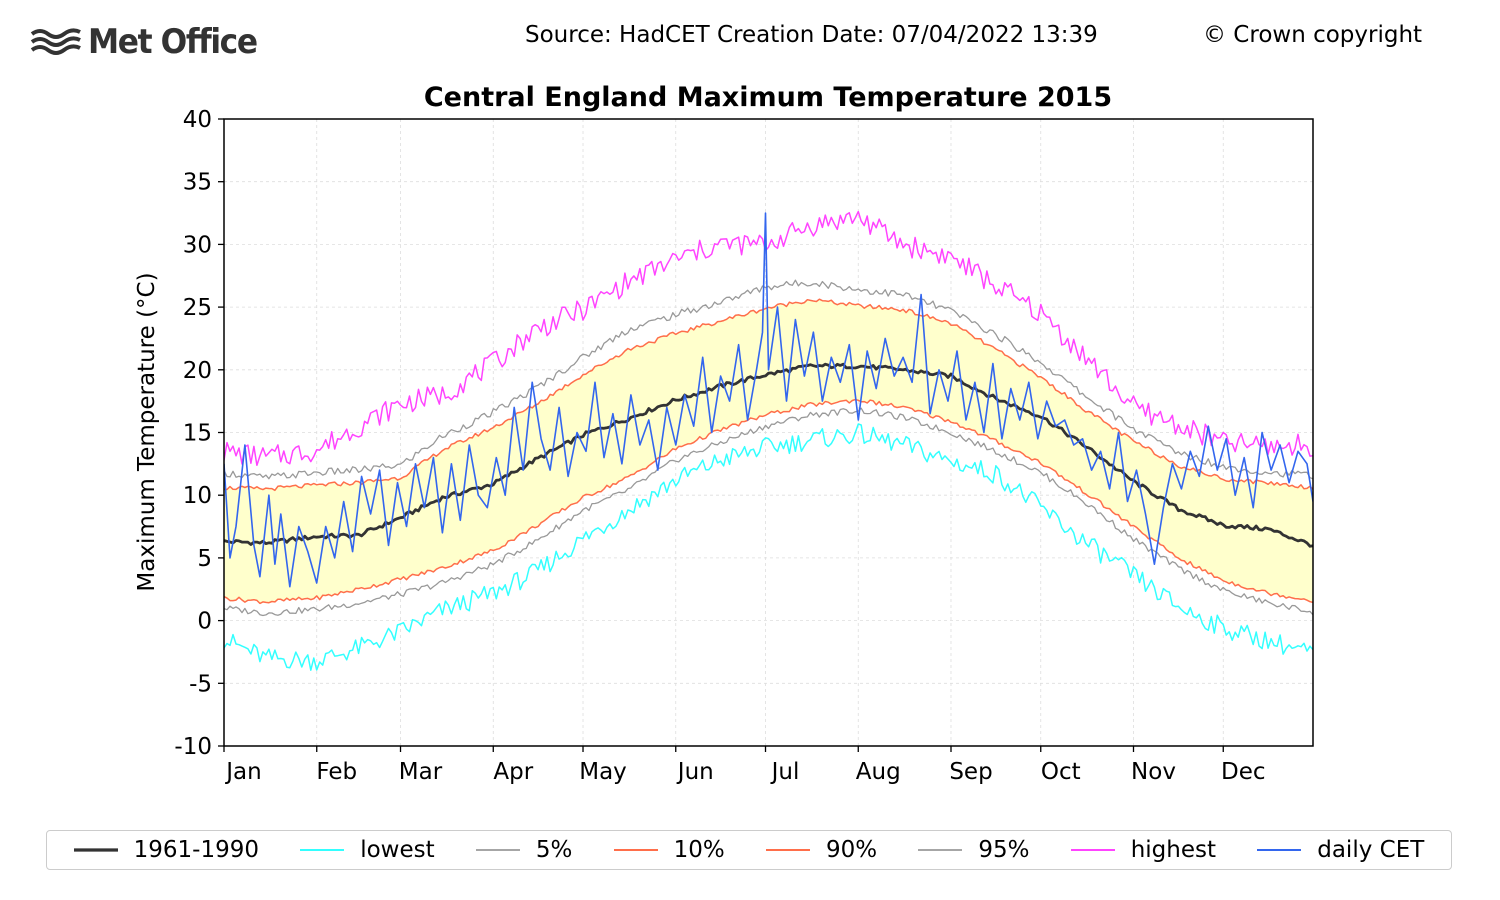  I want to click on legend-label: 10%, so click(699, 850).